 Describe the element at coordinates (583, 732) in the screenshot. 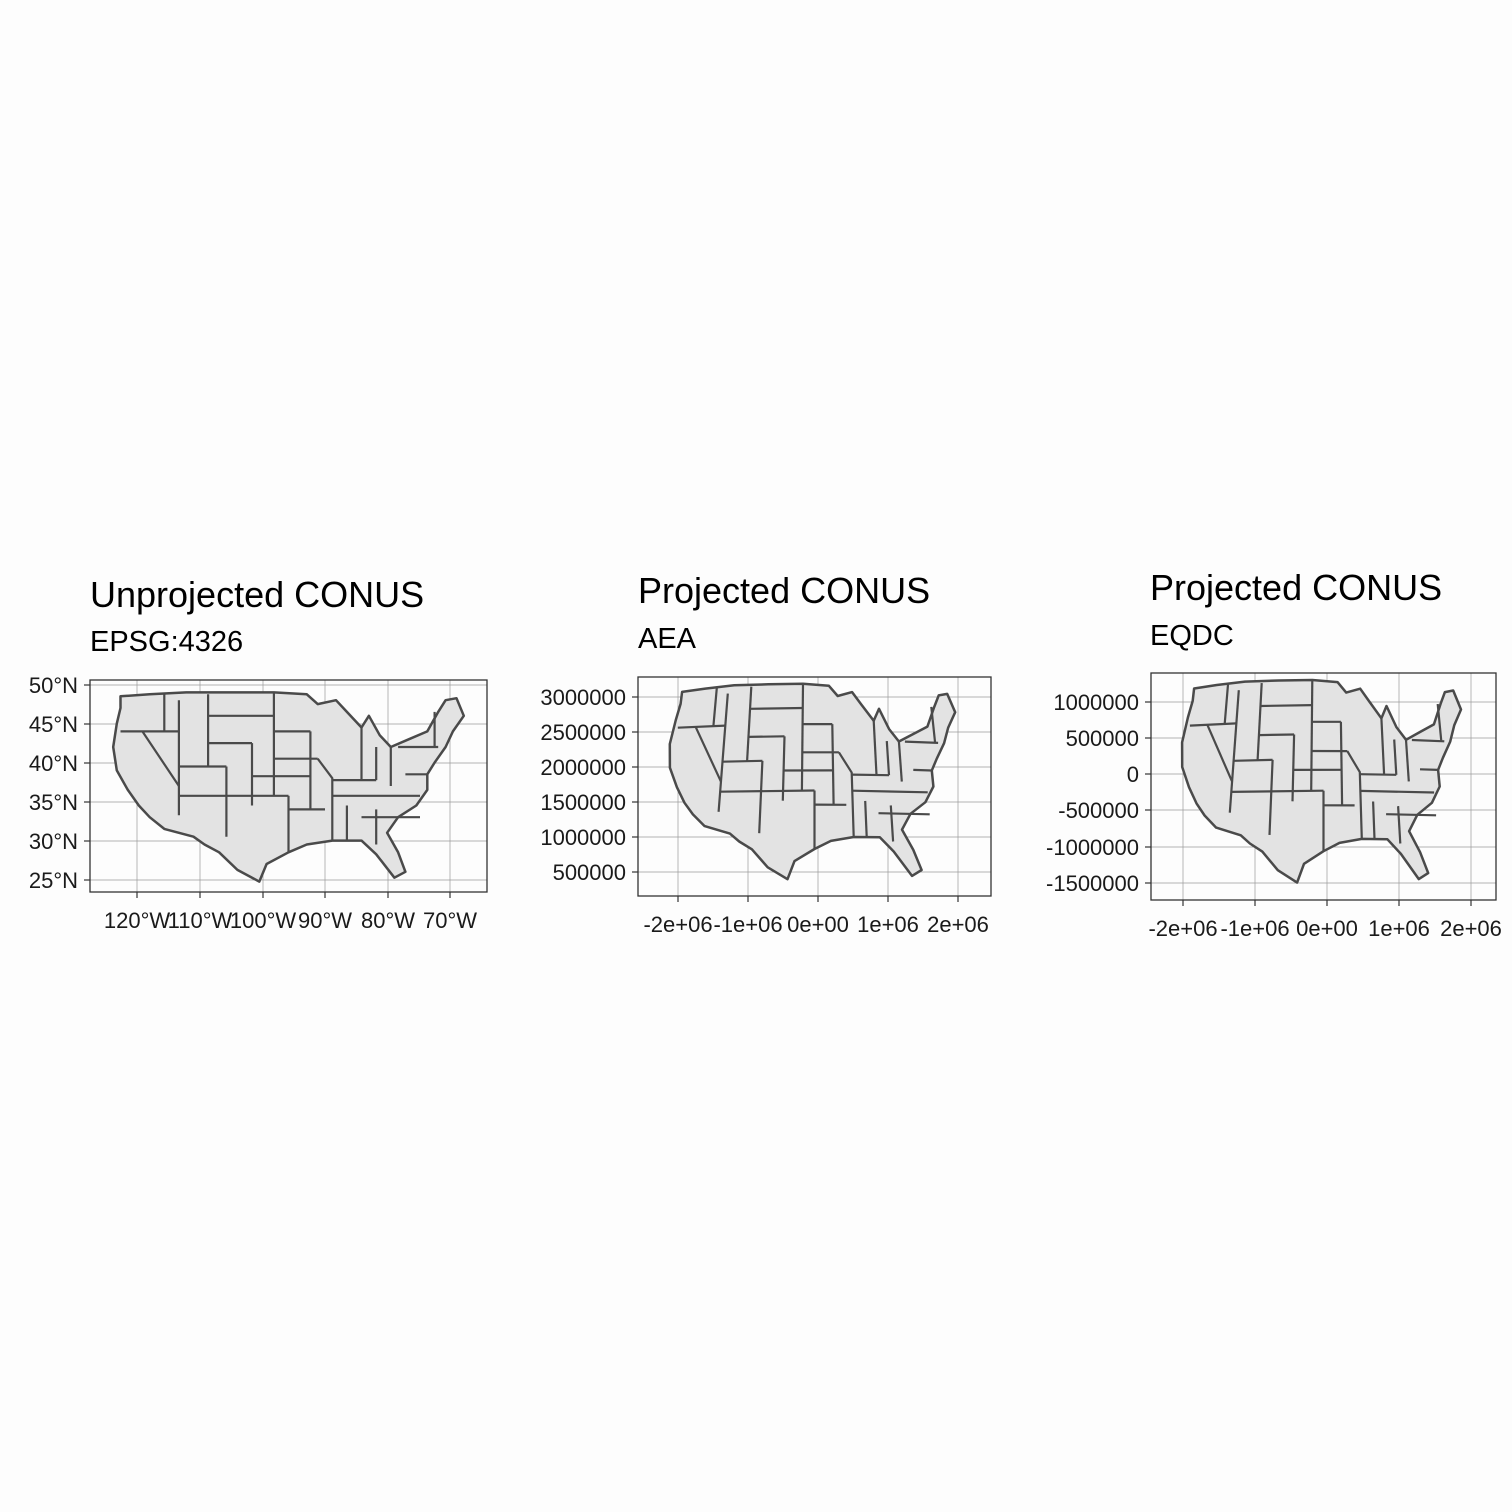

I see `y-tick-label: 2500000` at that location.